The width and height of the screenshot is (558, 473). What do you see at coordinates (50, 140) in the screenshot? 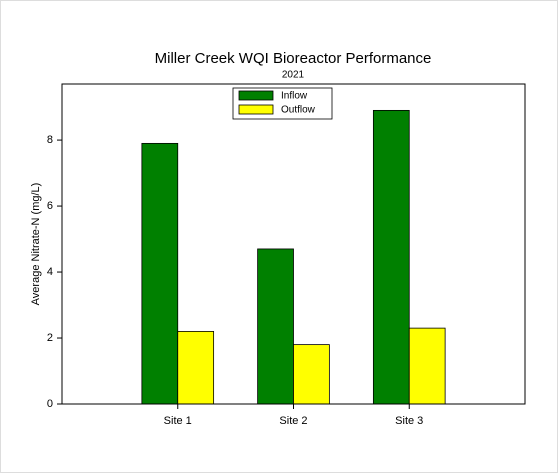
I see `y-tick-label: 8` at bounding box center [50, 140].